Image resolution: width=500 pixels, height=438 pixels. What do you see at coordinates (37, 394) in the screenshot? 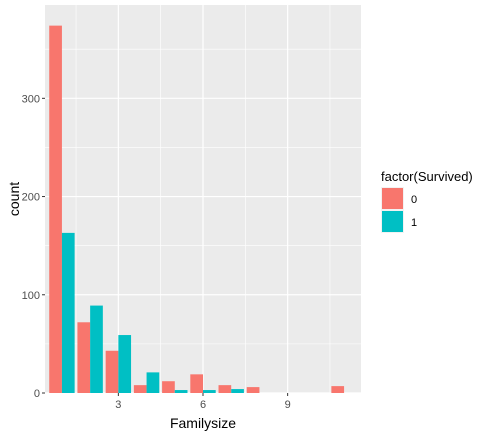
I see `y-tick-label: 0` at bounding box center [37, 394].